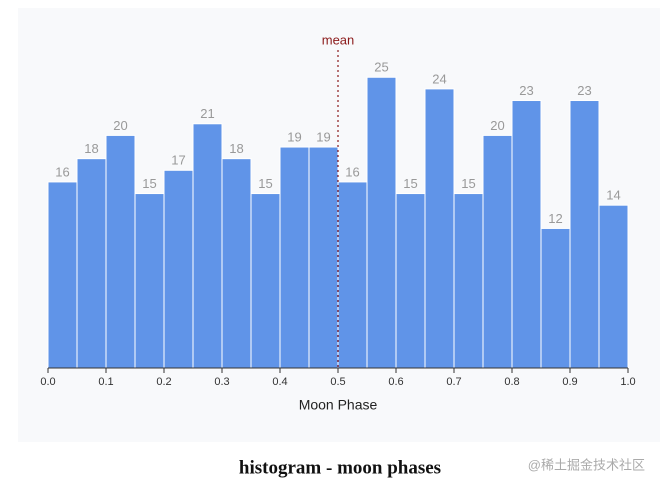 This screenshot has height=487, width=660. What do you see at coordinates (511, 382) in the screenshot?
I see `x-tick-label: 0.8` at bounding box center [511, 382].